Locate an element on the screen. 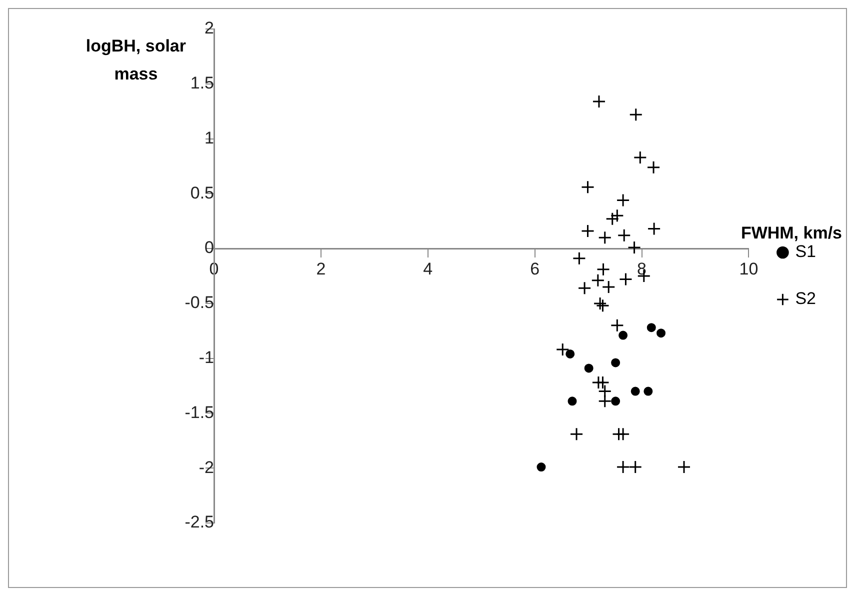 The image size is (855, 596). x-axis-title: FWHM, km/s is located at coordinates (791, 233).